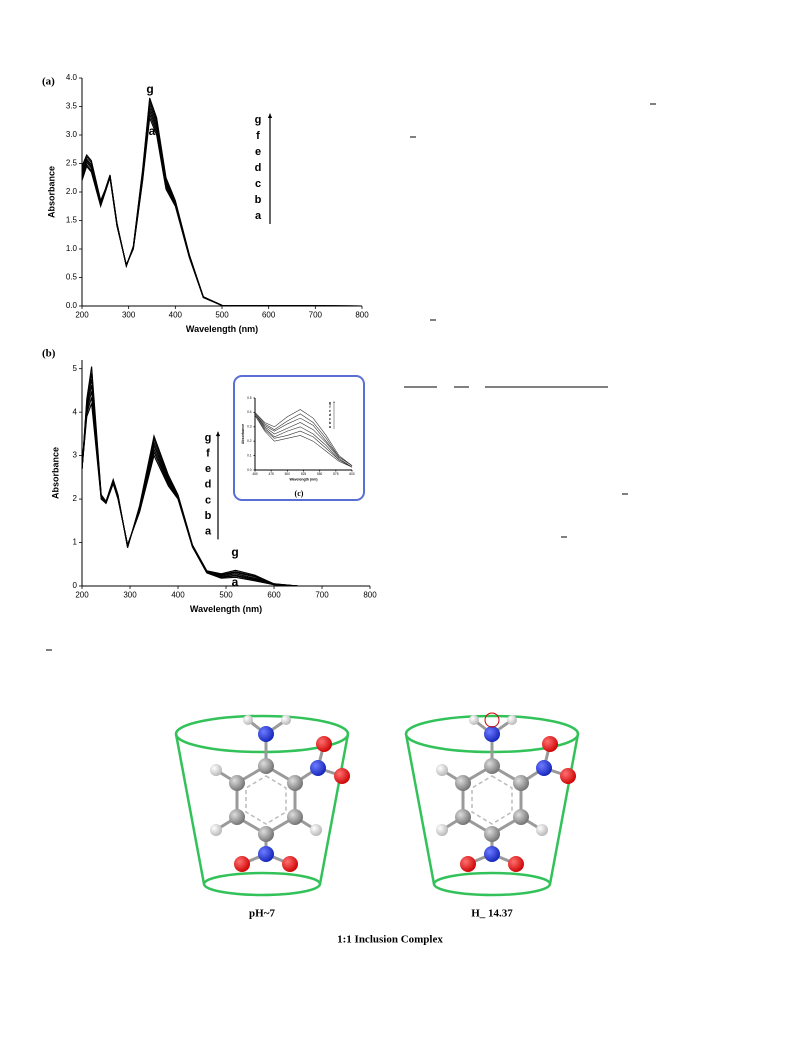 Image resolution: width=793 pixels, height=1057 pixels. Describe the element at coordinates (390, 940) in the screenshot. I see `figure-title: 1:1 Inclusion Complex` at that location.